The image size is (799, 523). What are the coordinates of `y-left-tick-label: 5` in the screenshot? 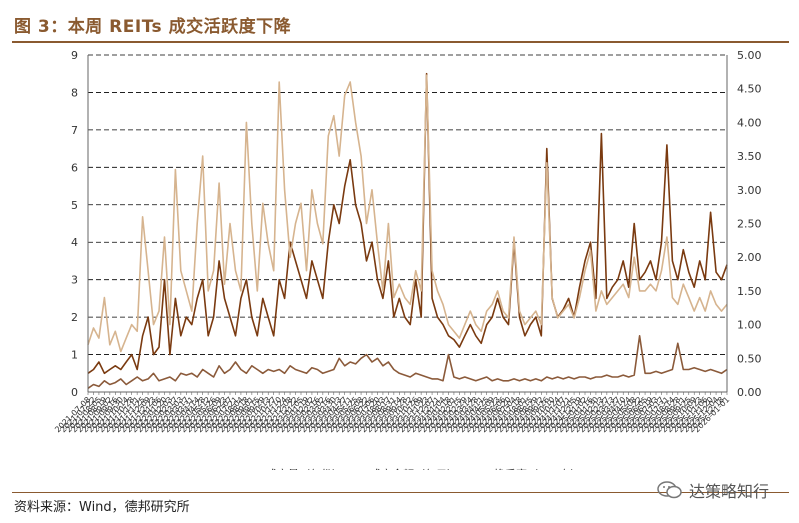 It's located at (74, 205).